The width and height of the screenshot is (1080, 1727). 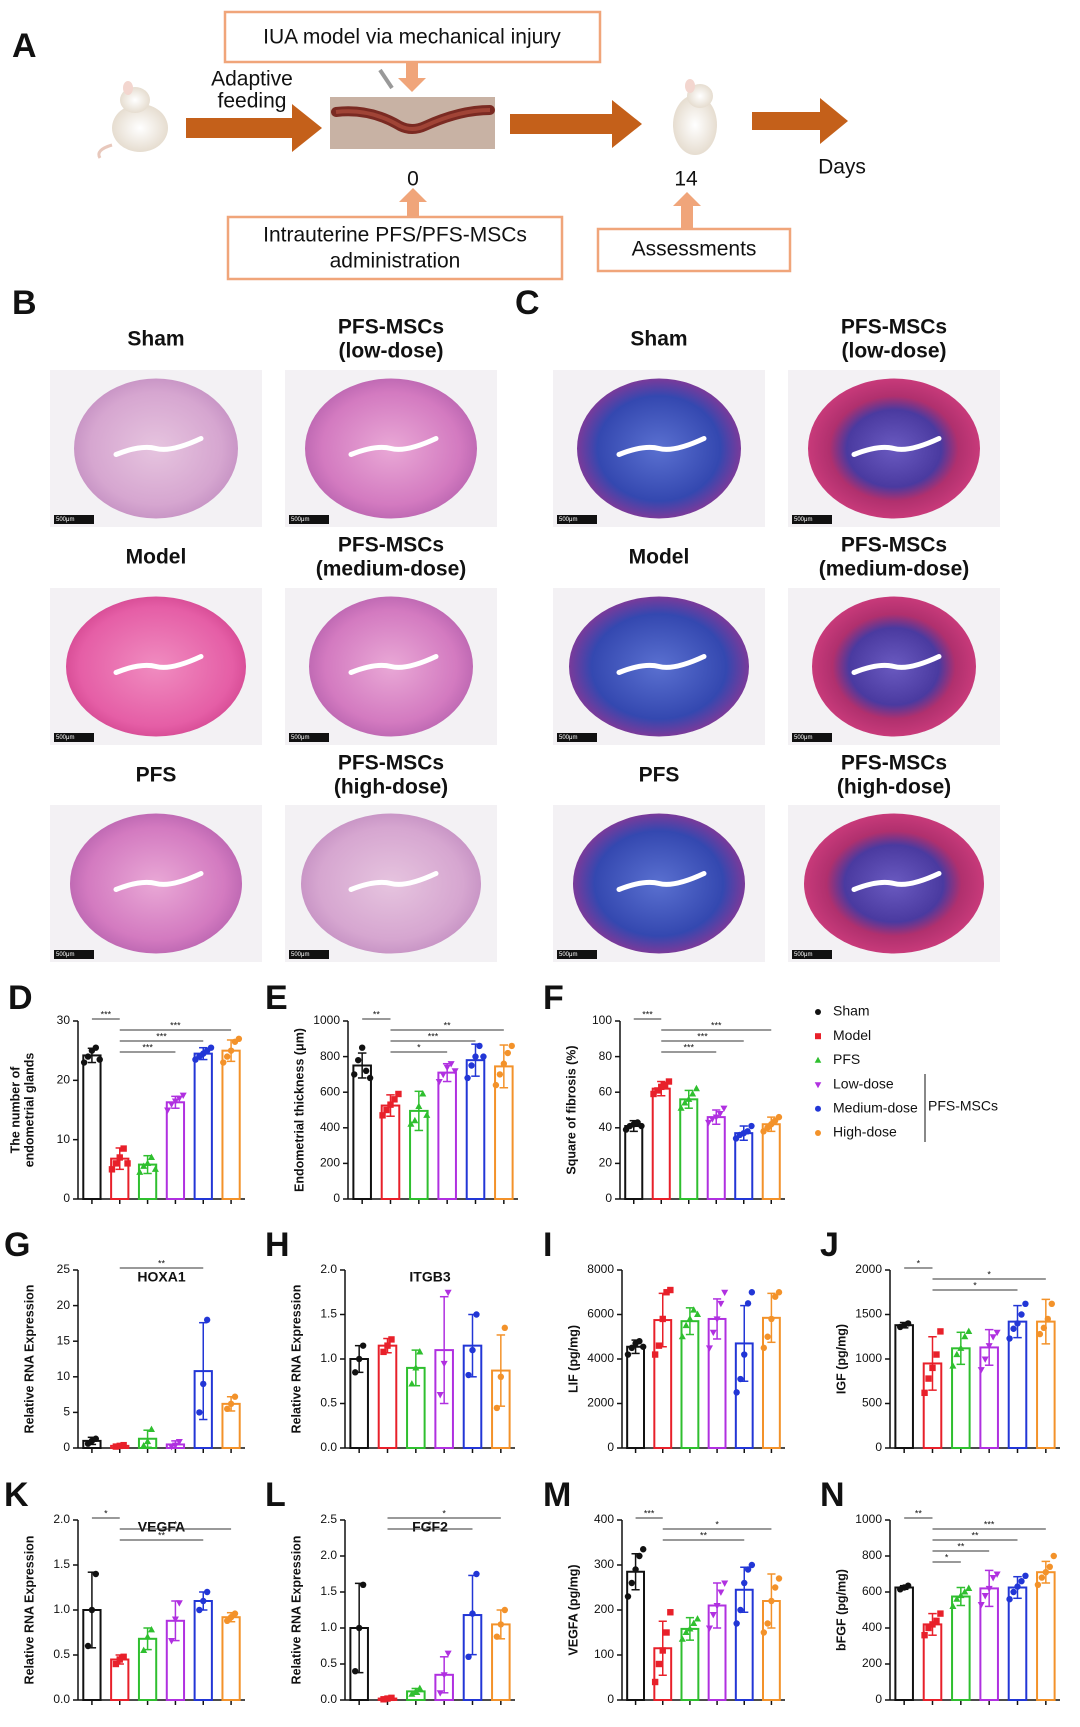 What do you see at coordinates (412, 77) in the screenshot?
I see `arrow` at bounding box center [412, 77].